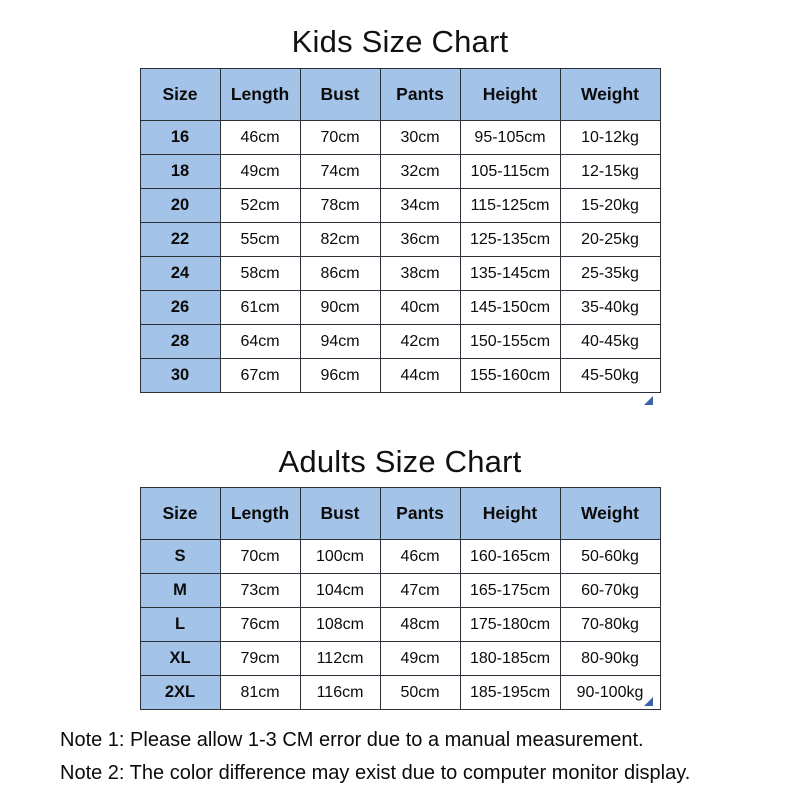 Image resolution: width=800 pixels, height=800 pixels. What do you see at coordinates (610, 556) in the screenshot?
I see `cell-weight: 50-60kg` at bounding box center [610, 556].